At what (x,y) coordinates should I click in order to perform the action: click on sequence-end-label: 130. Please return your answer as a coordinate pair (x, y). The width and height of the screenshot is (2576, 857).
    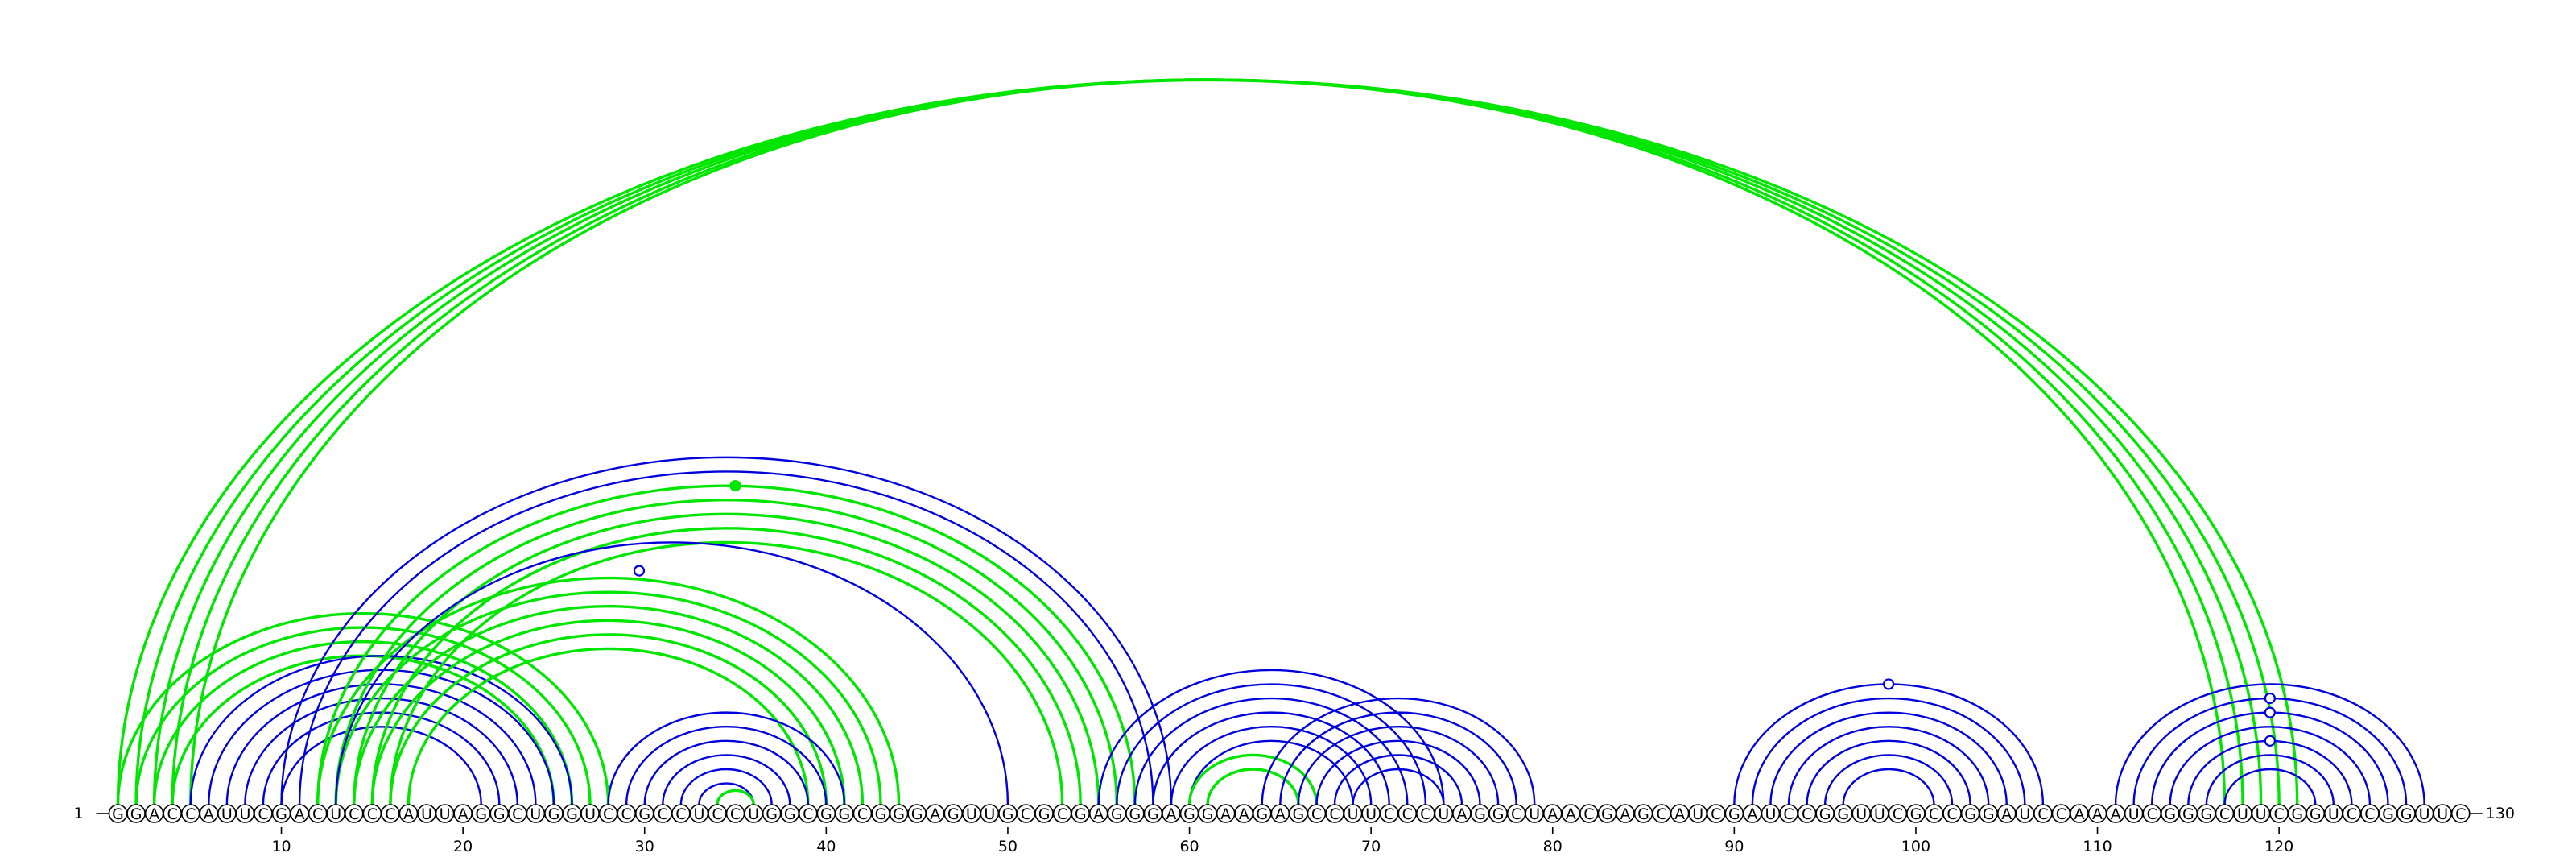
    Looking at the image, I should click on (2500, 813).